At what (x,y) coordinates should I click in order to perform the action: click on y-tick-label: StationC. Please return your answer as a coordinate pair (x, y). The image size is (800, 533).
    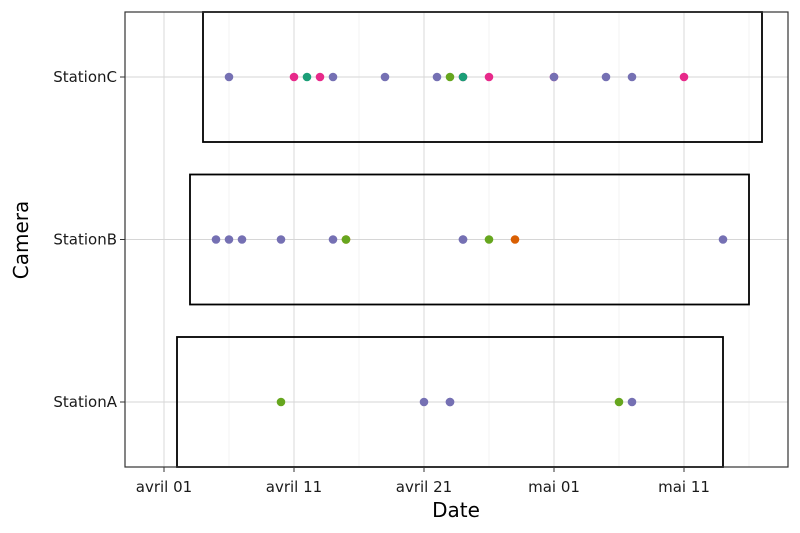
    Looking at the image, I should click on (85, 77).